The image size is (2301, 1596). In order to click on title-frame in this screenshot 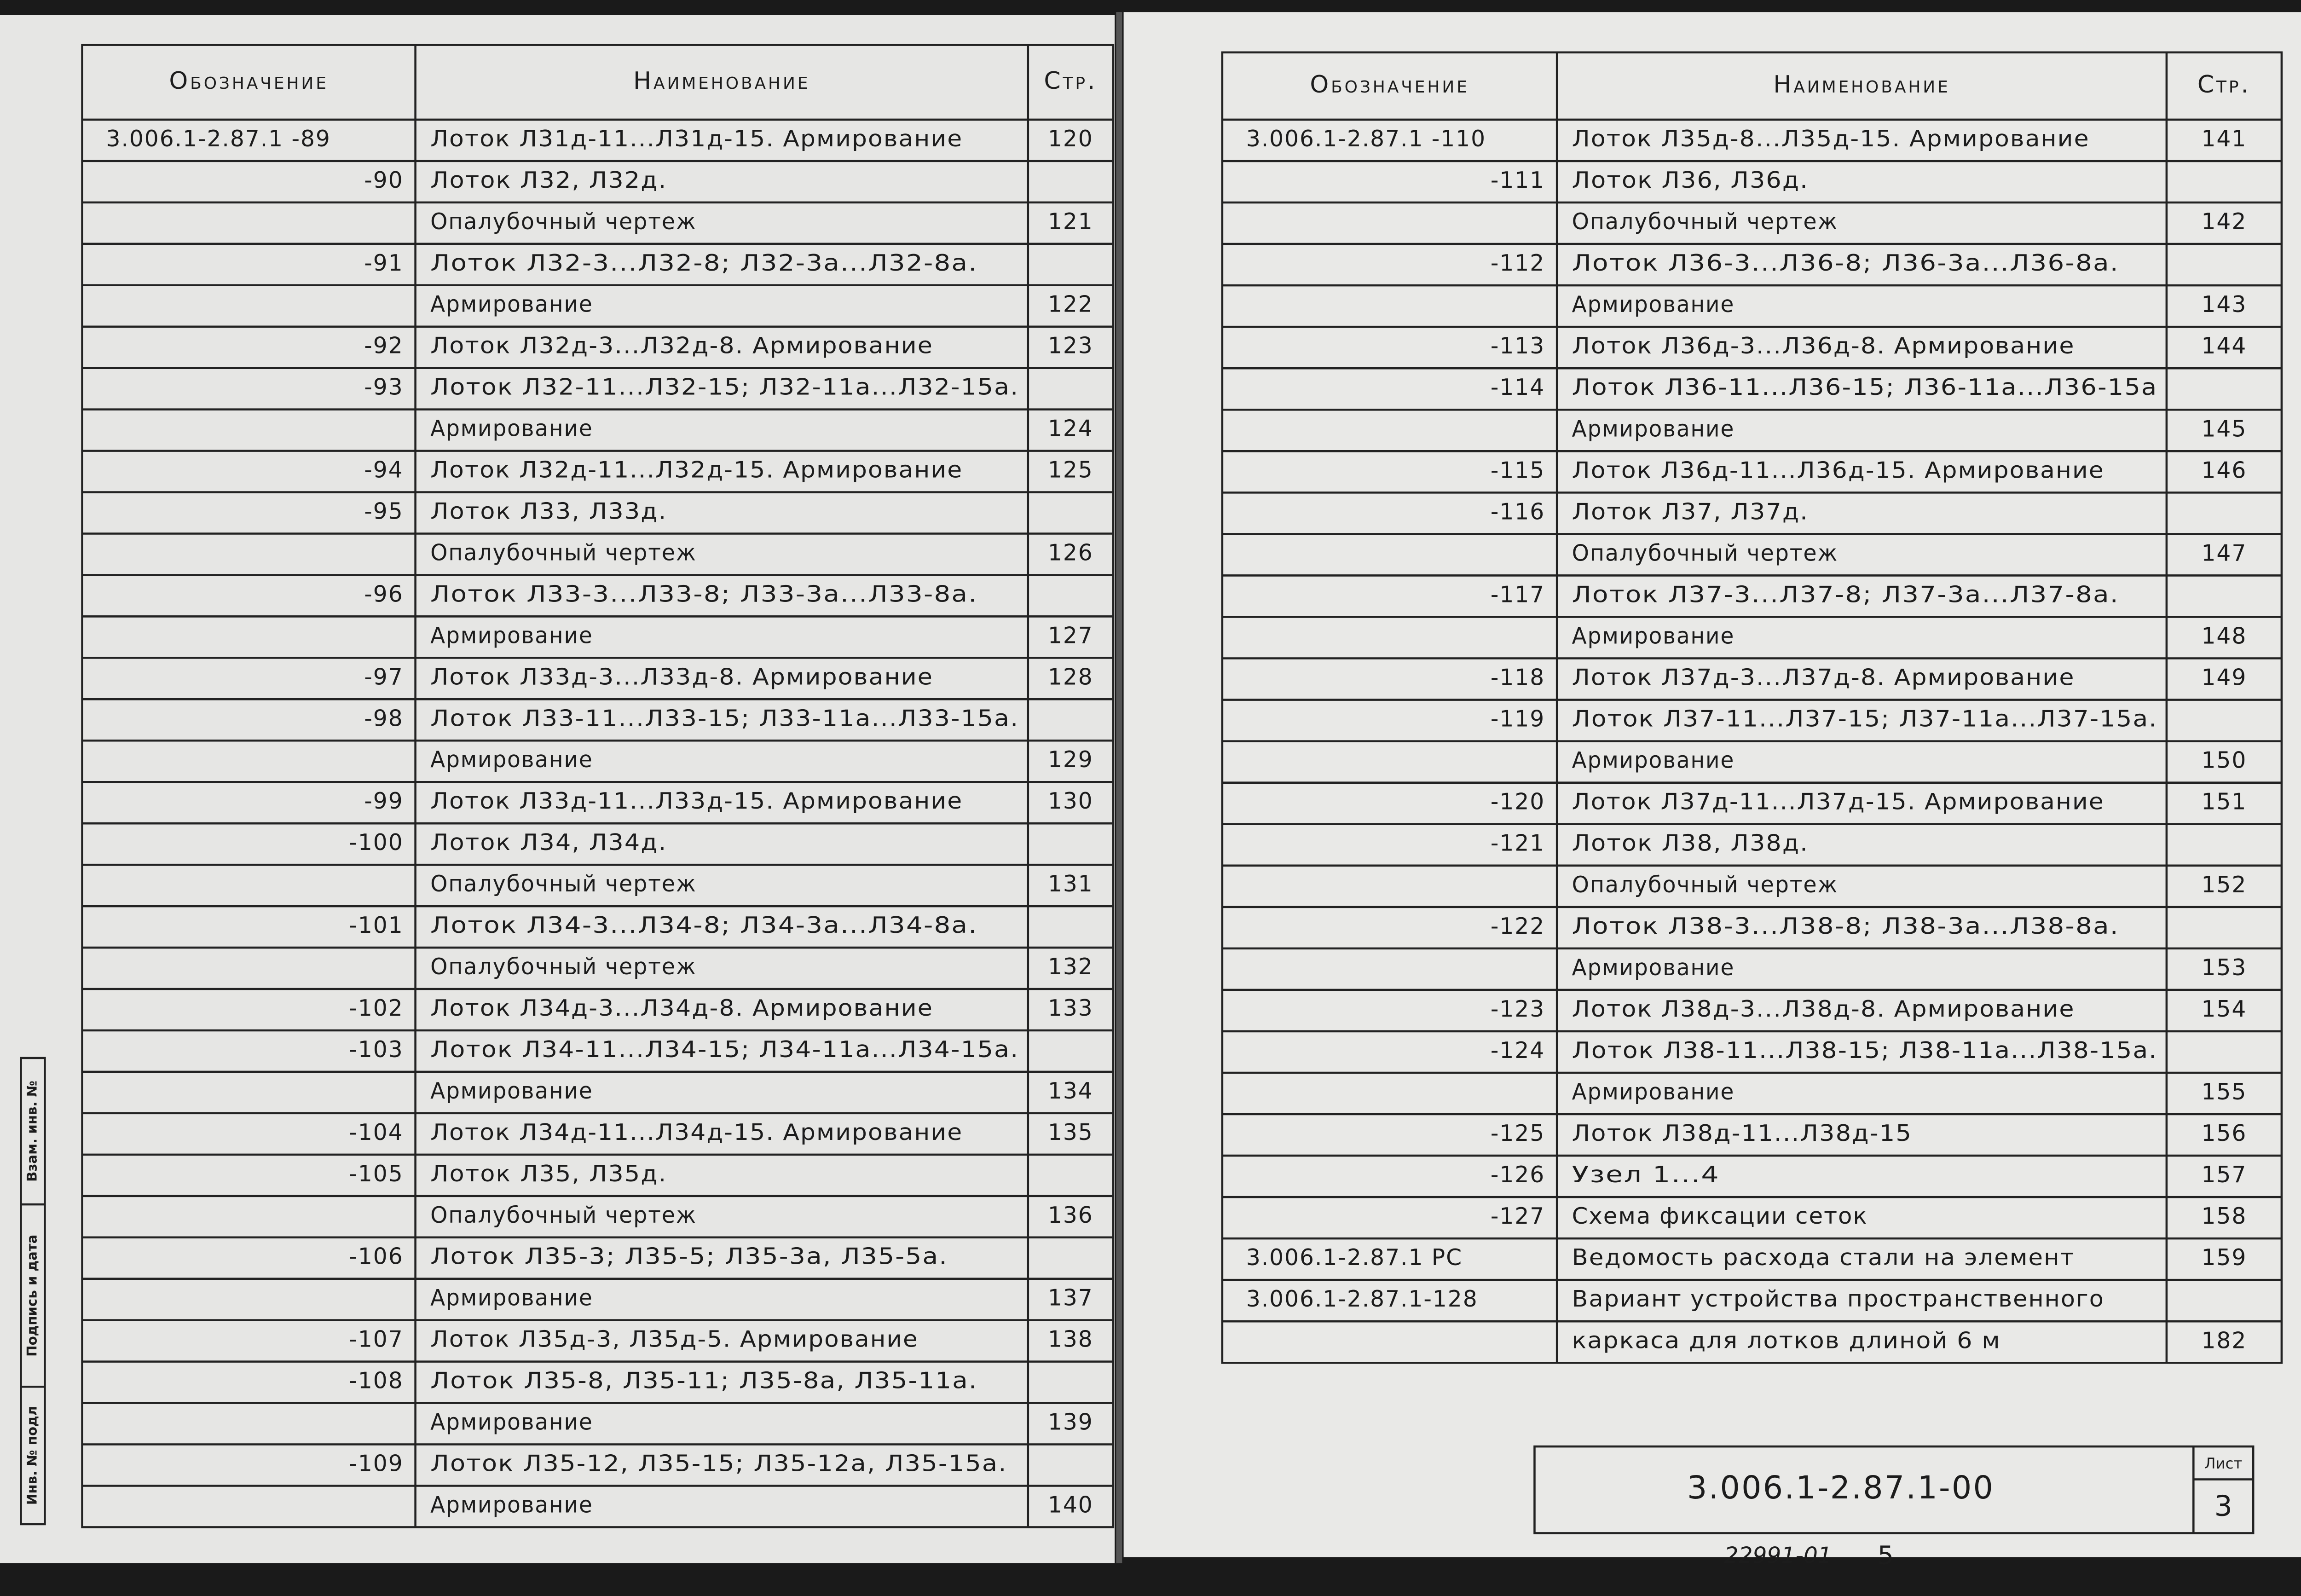, I will do `click(1894, 1489)`.